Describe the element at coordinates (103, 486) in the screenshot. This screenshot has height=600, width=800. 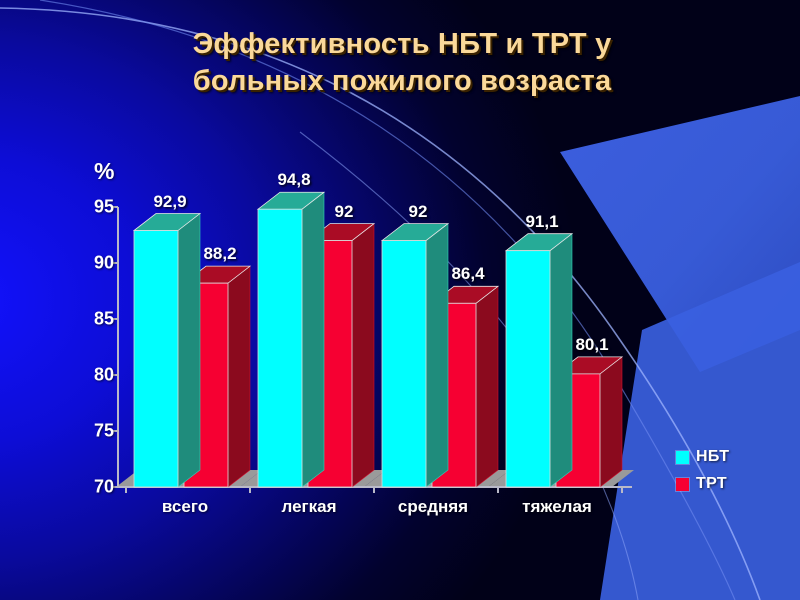
I see `y-axis-tick-label: 70` at that location.